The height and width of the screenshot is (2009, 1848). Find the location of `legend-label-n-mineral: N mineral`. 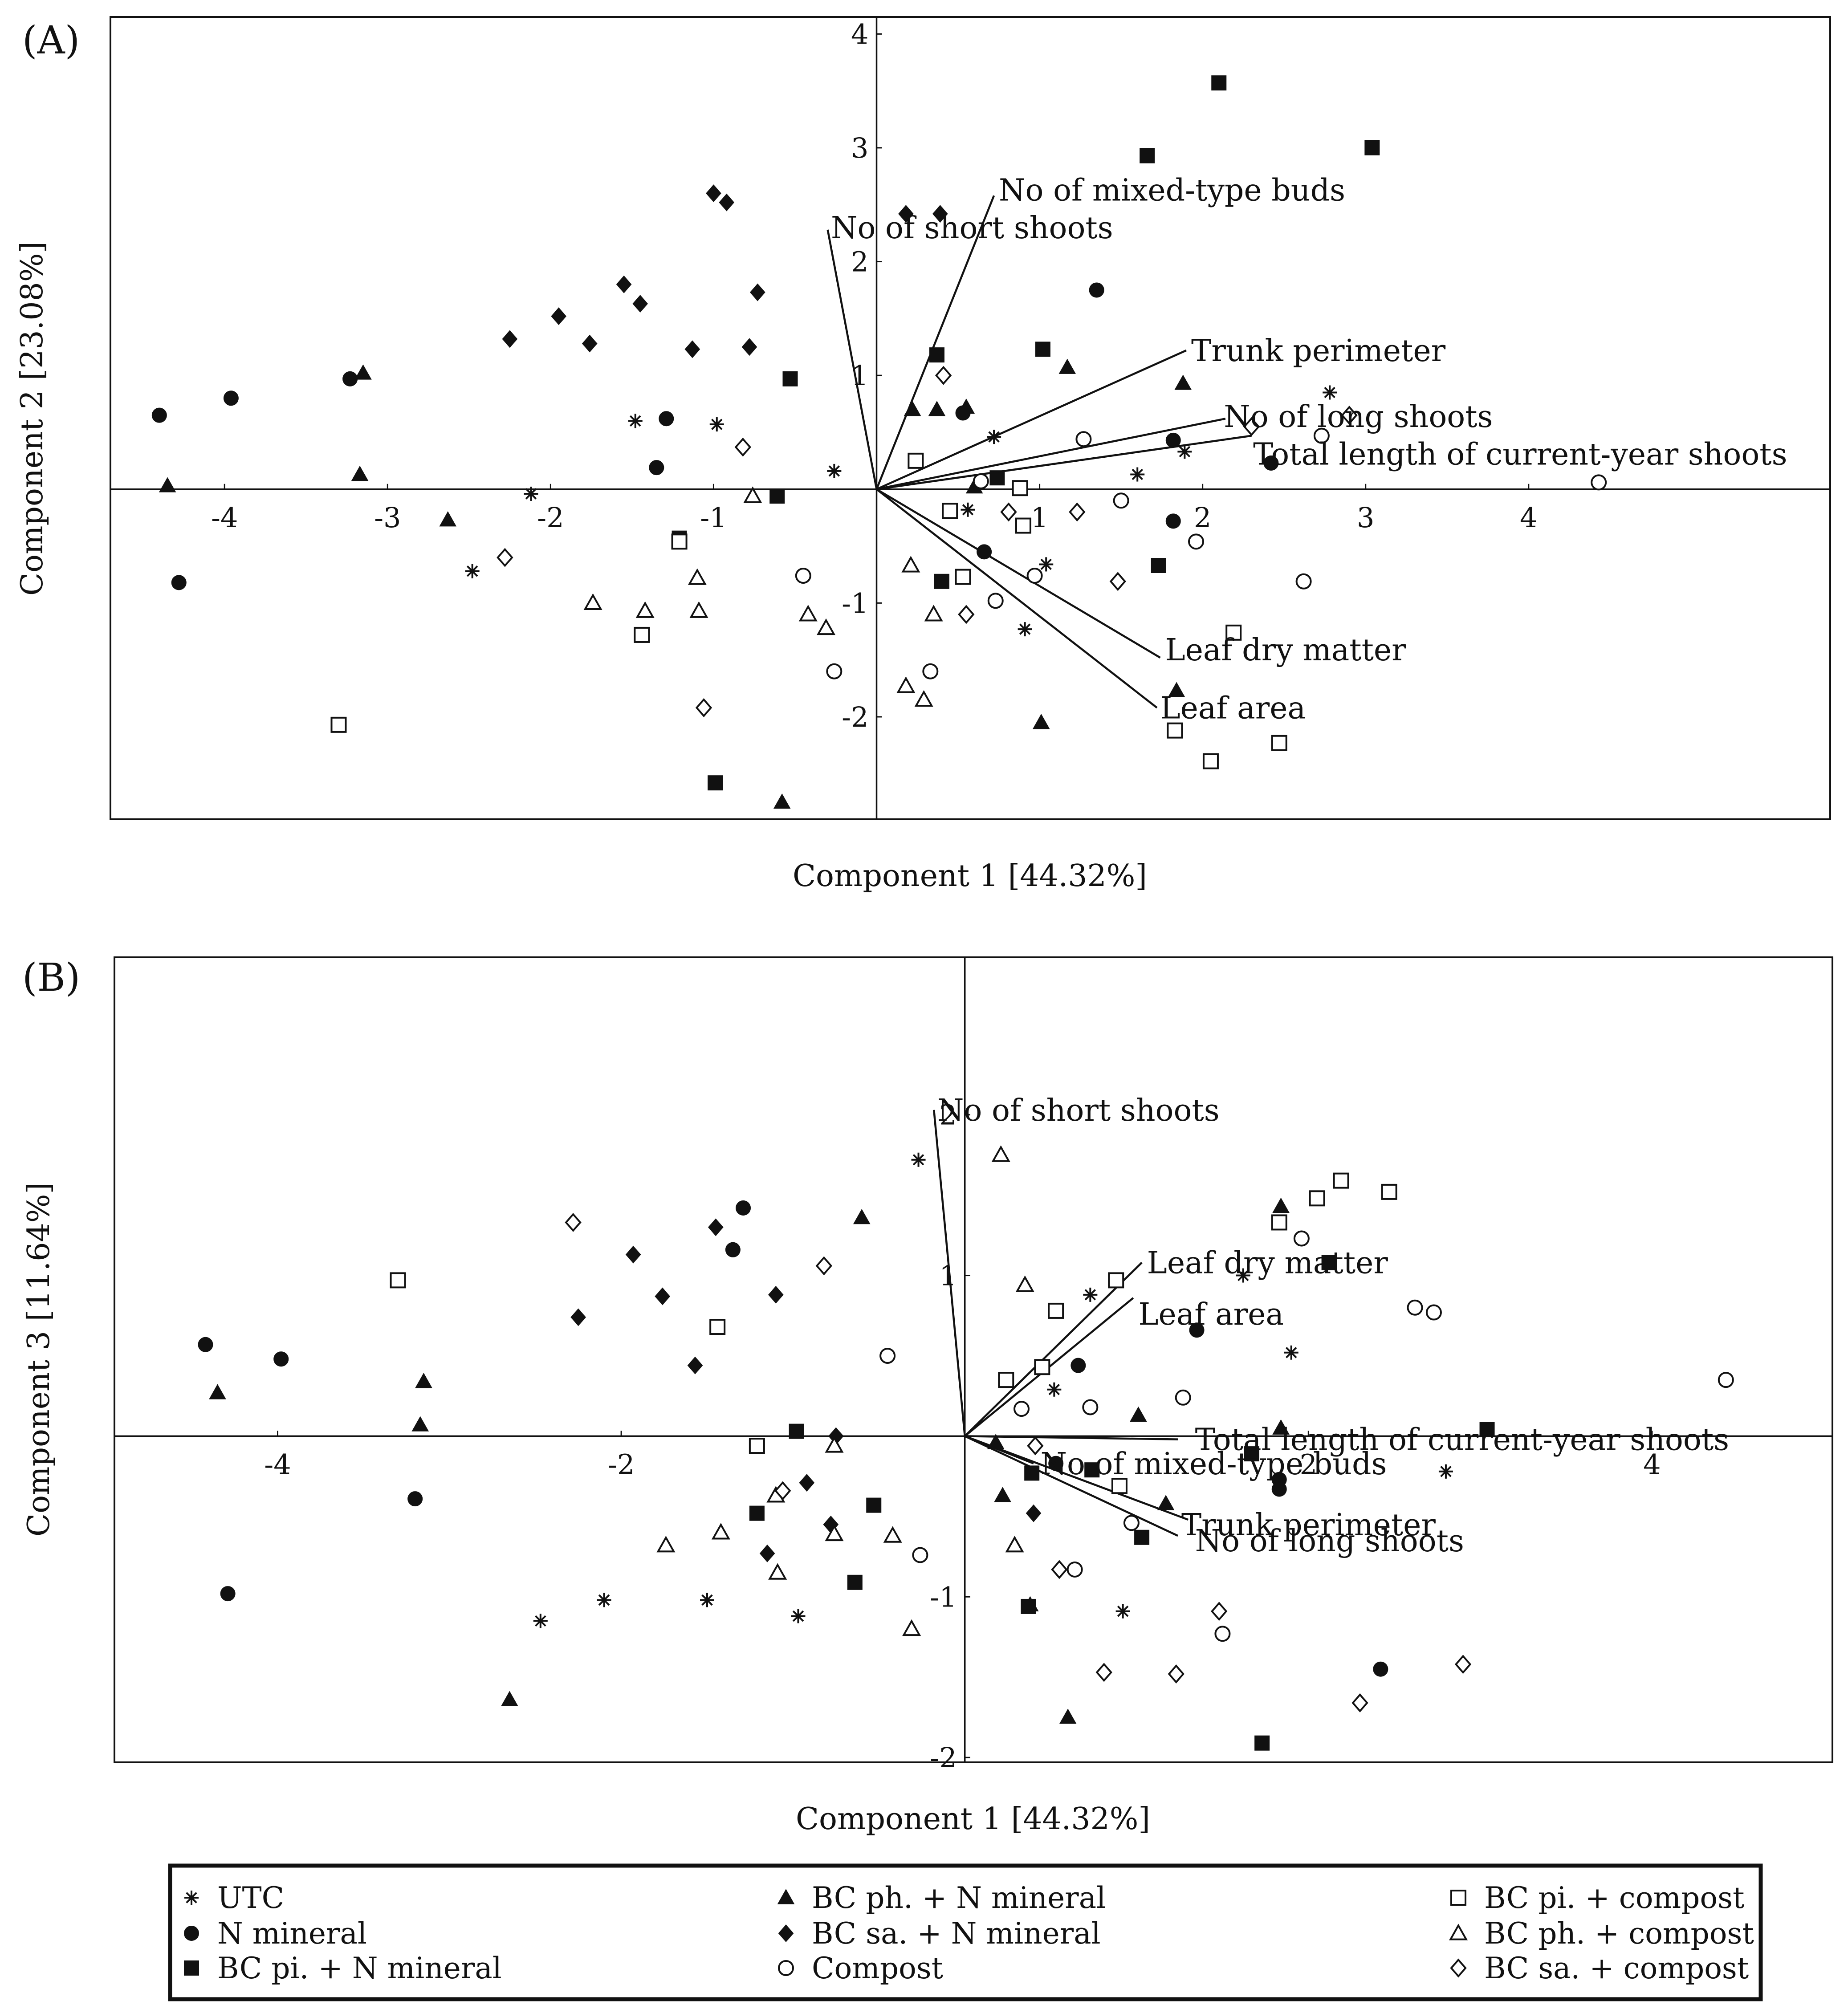

legend-label-n-mineral: N mineral is located at coordinates (292, 1933).